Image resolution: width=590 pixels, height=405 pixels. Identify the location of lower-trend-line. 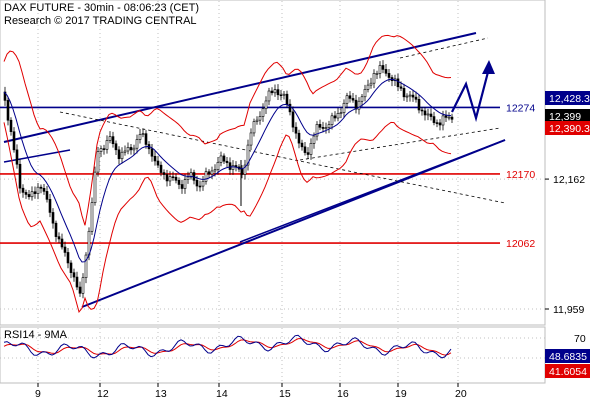
(372, 191).